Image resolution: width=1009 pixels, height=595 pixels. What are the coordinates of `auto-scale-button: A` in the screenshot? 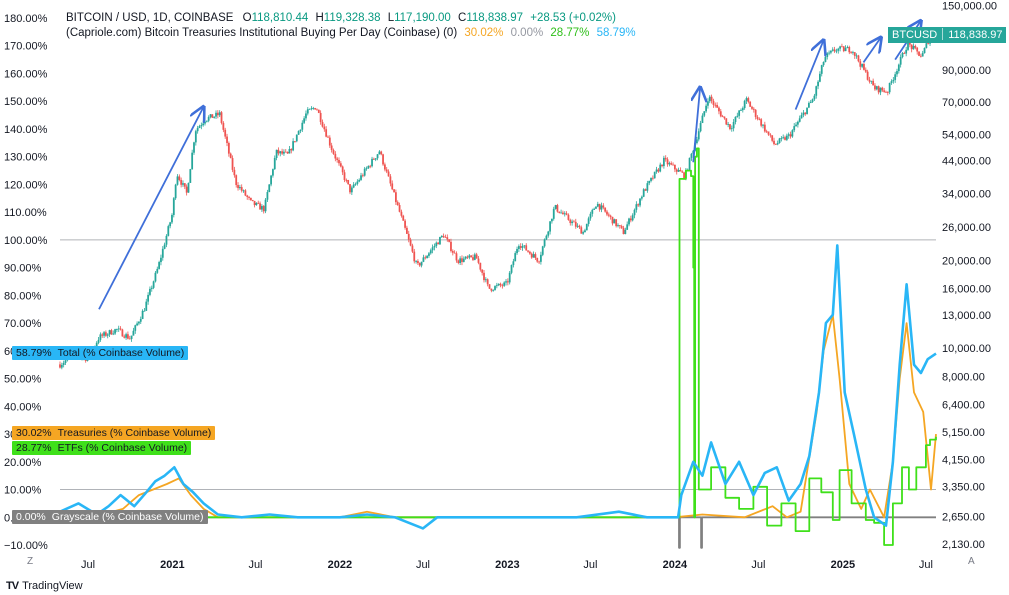 It's located at (971, 561).